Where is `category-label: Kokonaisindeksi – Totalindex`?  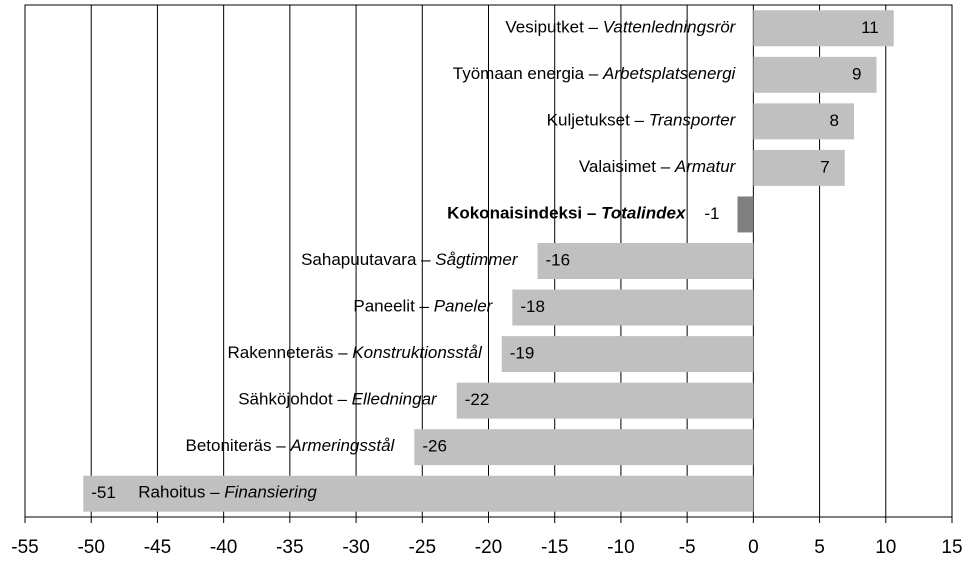
category-label: Kokonaisindeksi – Totalindex is located at coordinates (567, 213).